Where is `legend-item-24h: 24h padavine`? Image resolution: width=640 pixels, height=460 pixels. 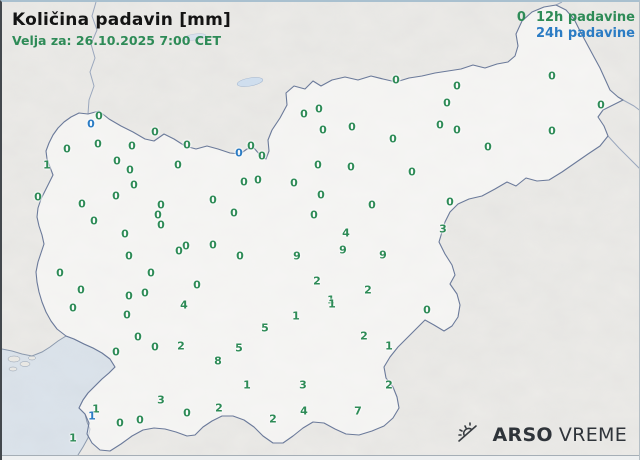
legend-item-24h: 24h padavine is located at coordinates (576, 34).